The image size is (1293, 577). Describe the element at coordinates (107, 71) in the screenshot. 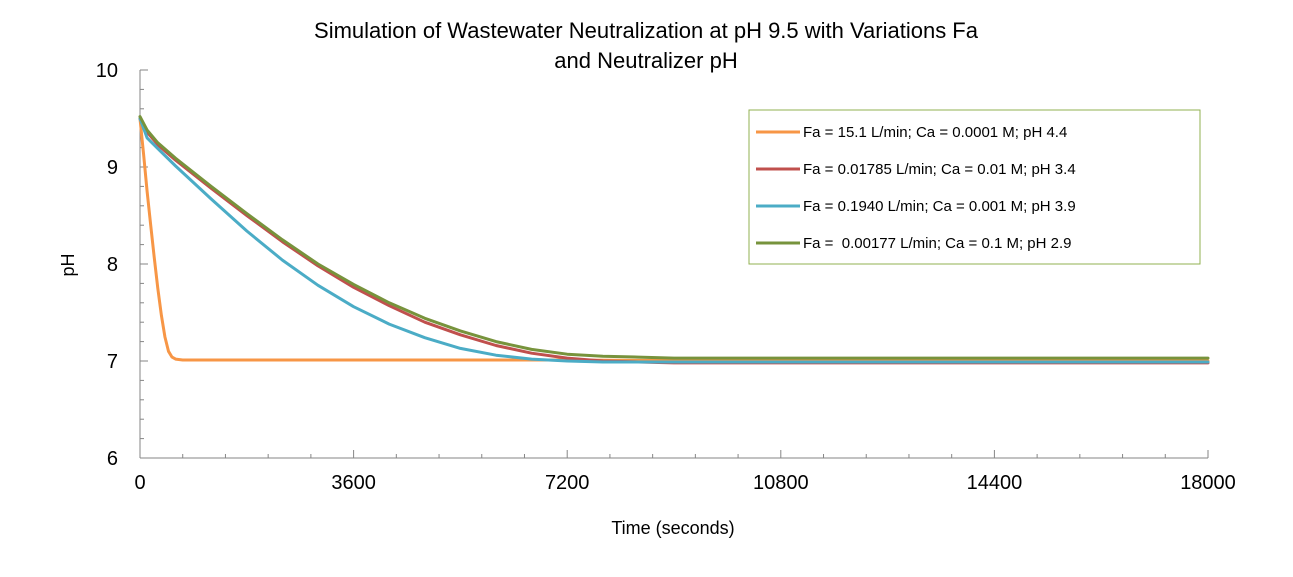

I see `y-tick-label: 10` at that location.